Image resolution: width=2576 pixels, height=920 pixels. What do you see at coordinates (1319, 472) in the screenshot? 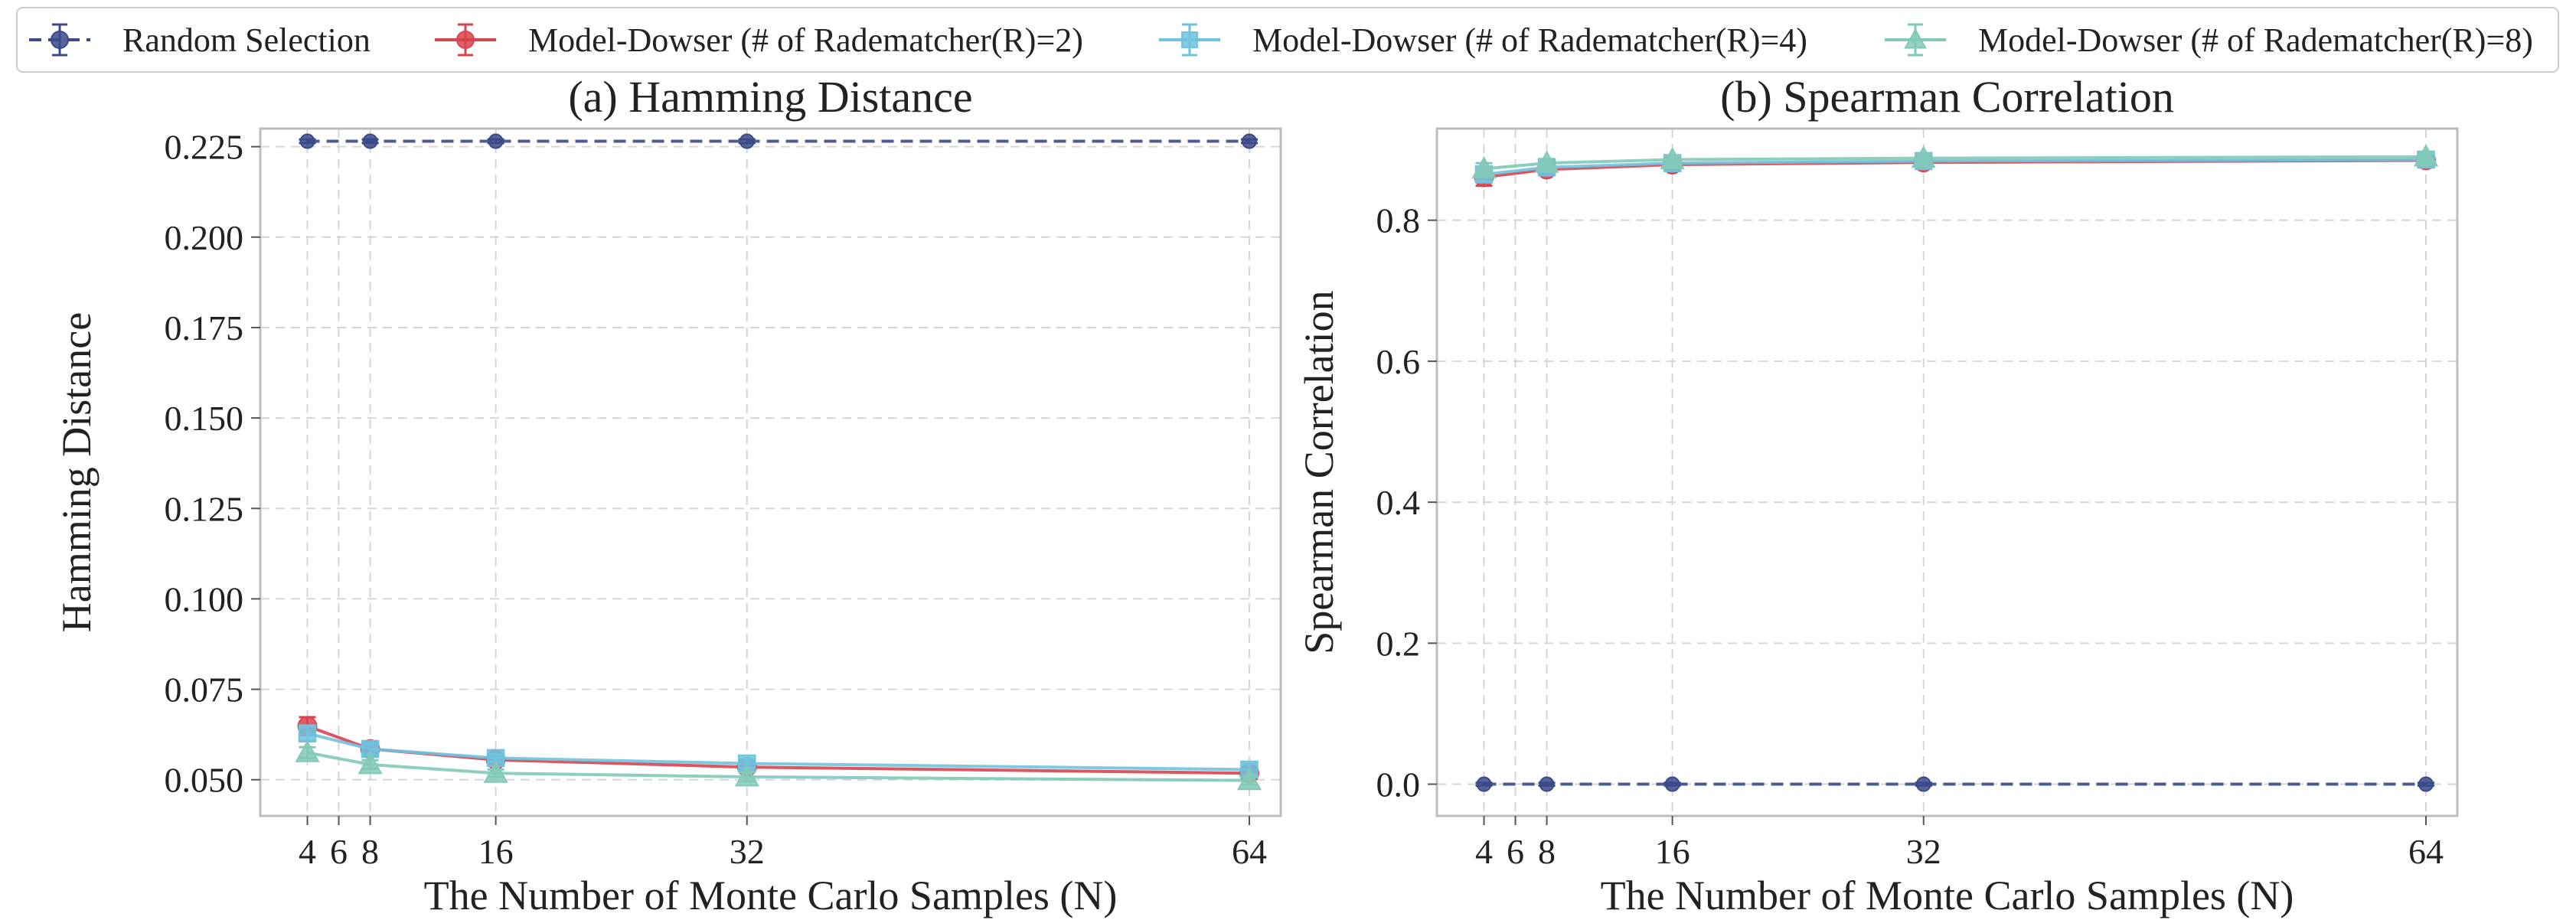
I see `y-axis-label: Spearman Correlation` at bounding box center [1319, 472].